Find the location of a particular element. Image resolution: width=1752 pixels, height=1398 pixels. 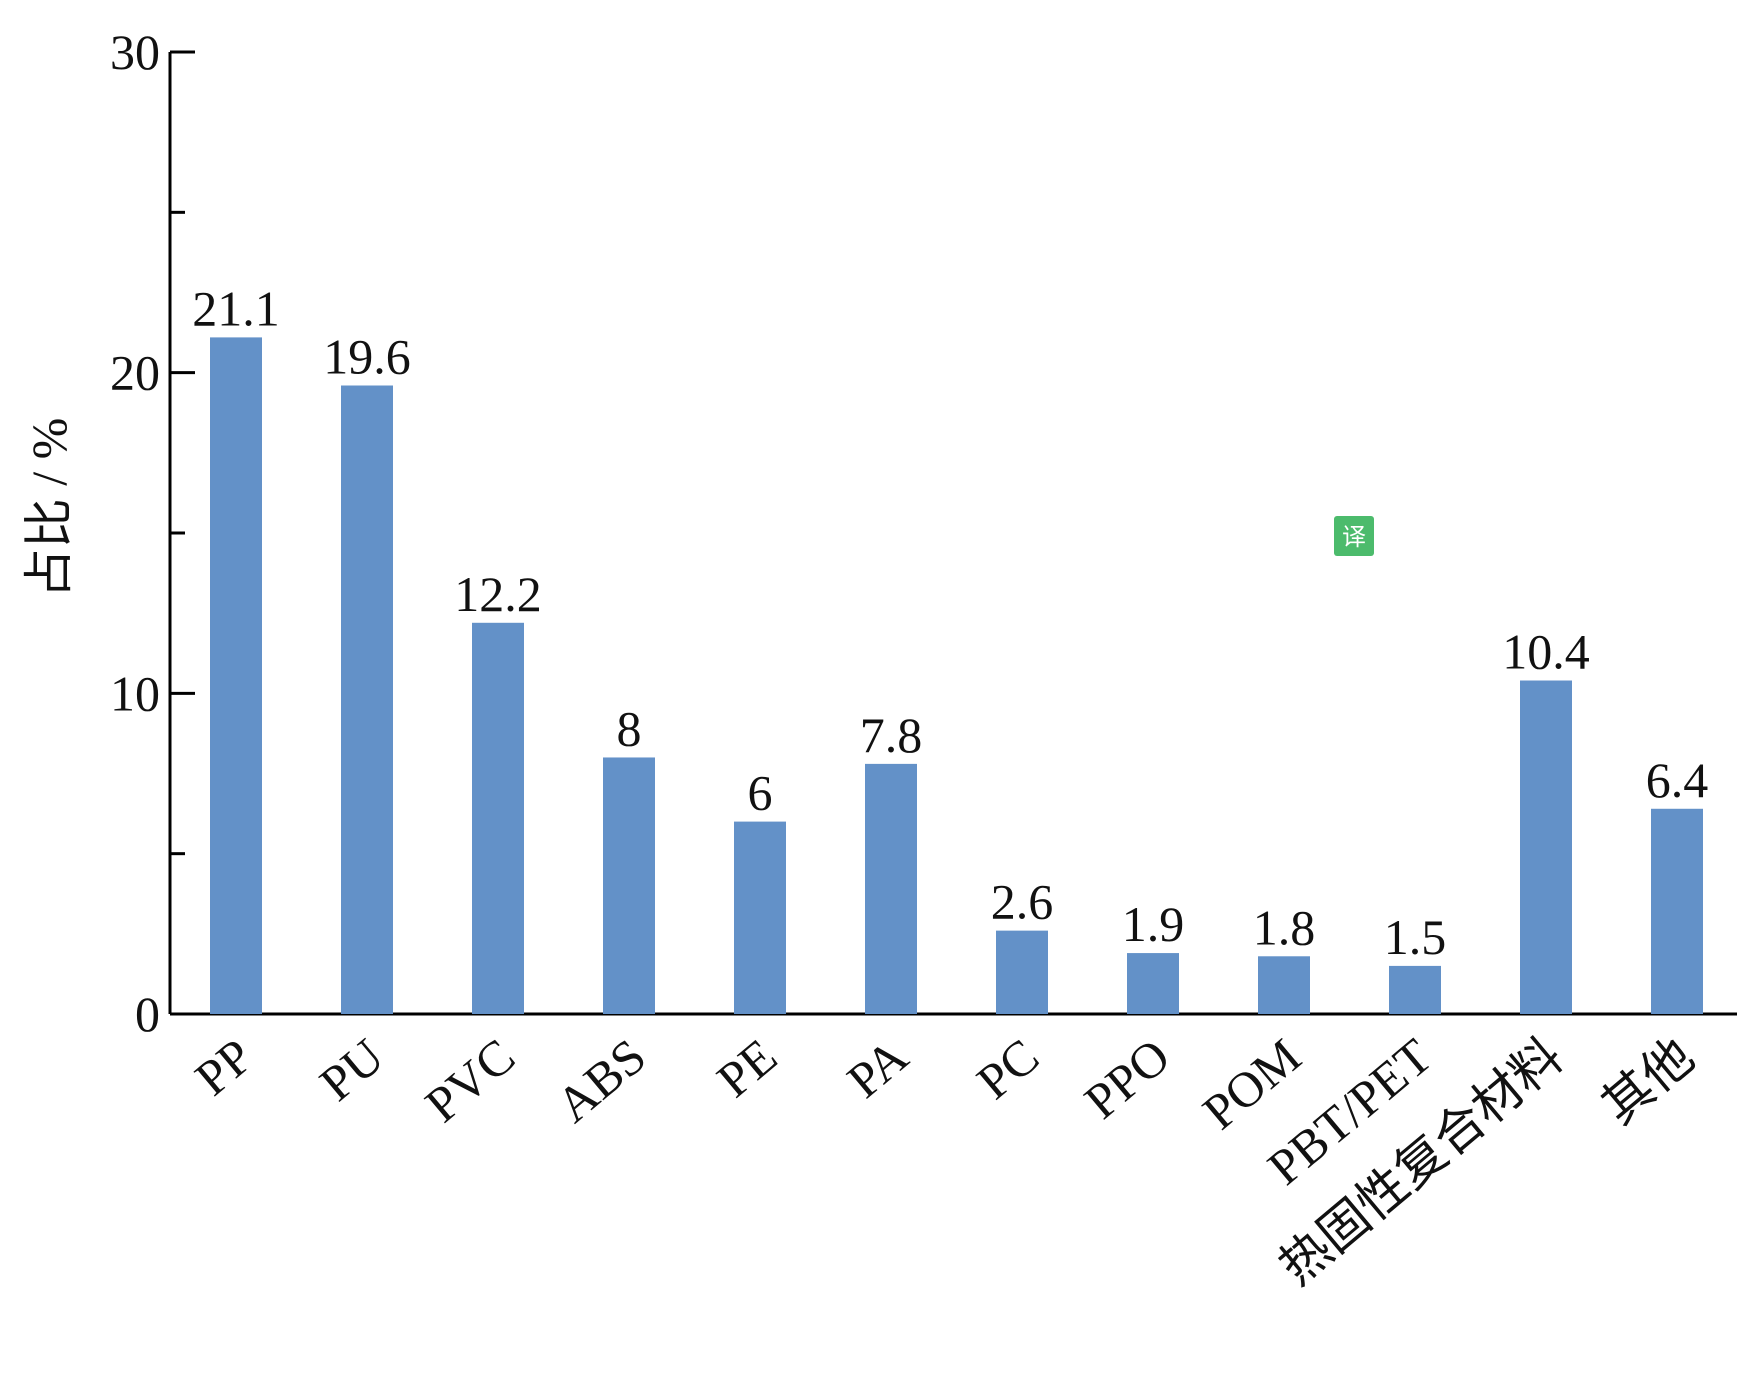

value-label: 1.8 is located at coordinates (1284, 927).